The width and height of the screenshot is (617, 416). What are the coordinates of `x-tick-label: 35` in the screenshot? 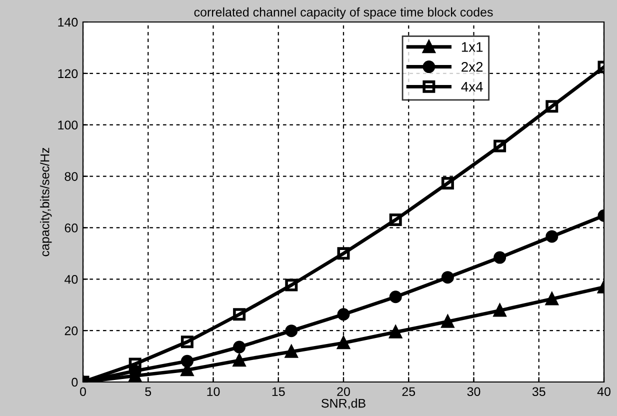 It's located at (539, 391).